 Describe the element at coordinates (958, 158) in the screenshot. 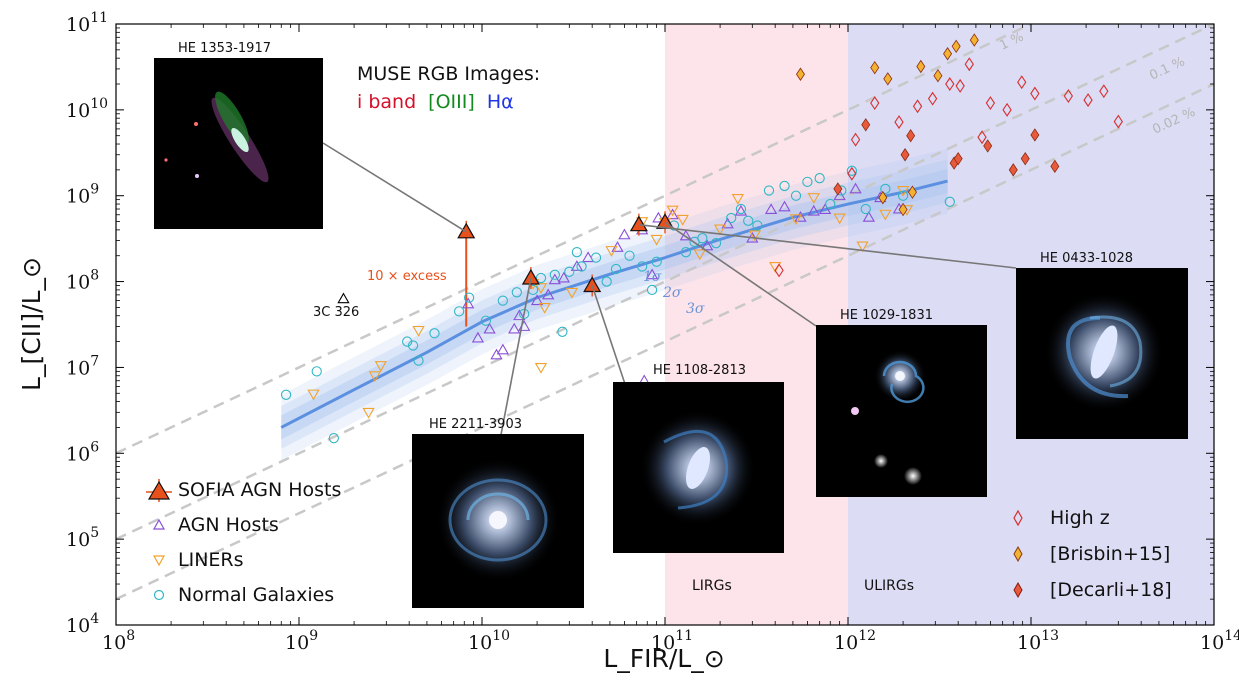

I see `point--decarli-18--5` at that location.